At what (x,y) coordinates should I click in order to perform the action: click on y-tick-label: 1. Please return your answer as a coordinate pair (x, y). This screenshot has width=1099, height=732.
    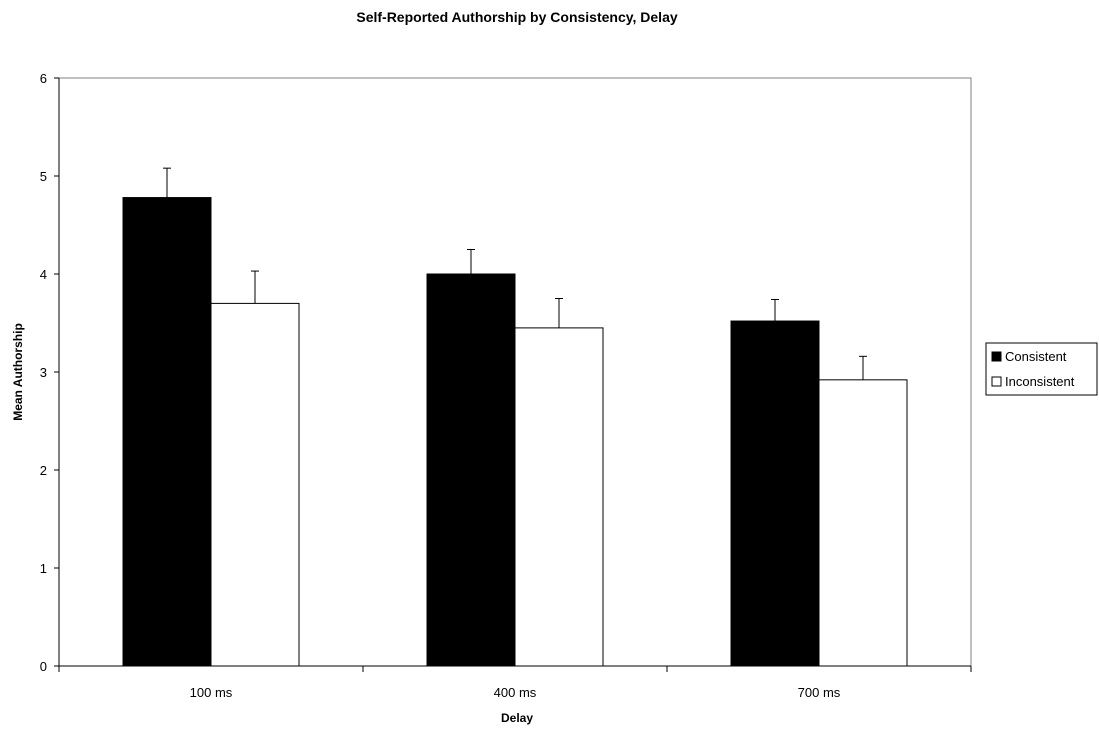
    Looking at the image, I should click on (43, 568).